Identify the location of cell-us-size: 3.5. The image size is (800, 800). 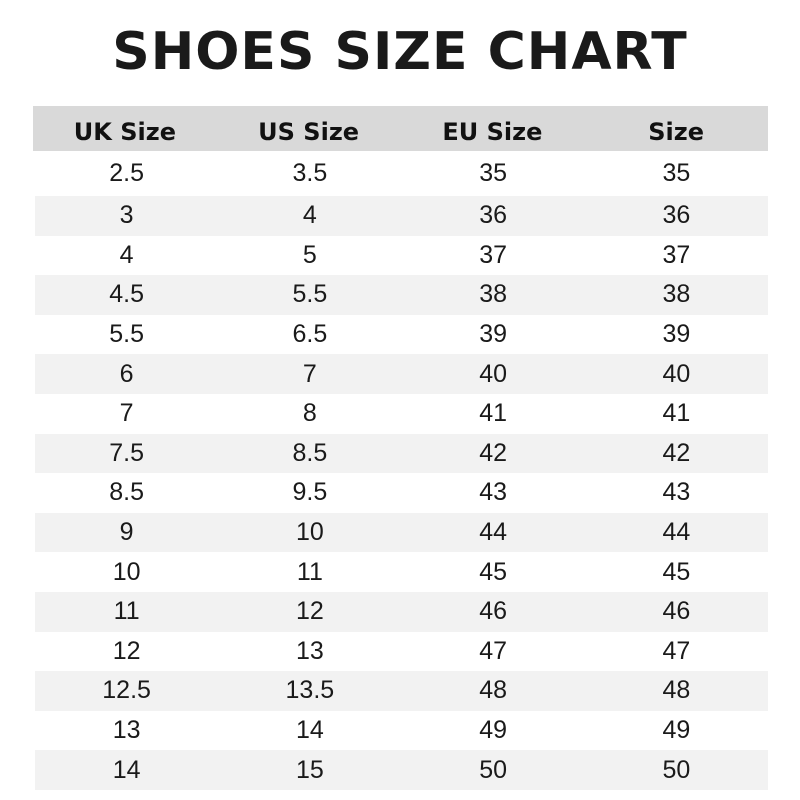
(310, 173).